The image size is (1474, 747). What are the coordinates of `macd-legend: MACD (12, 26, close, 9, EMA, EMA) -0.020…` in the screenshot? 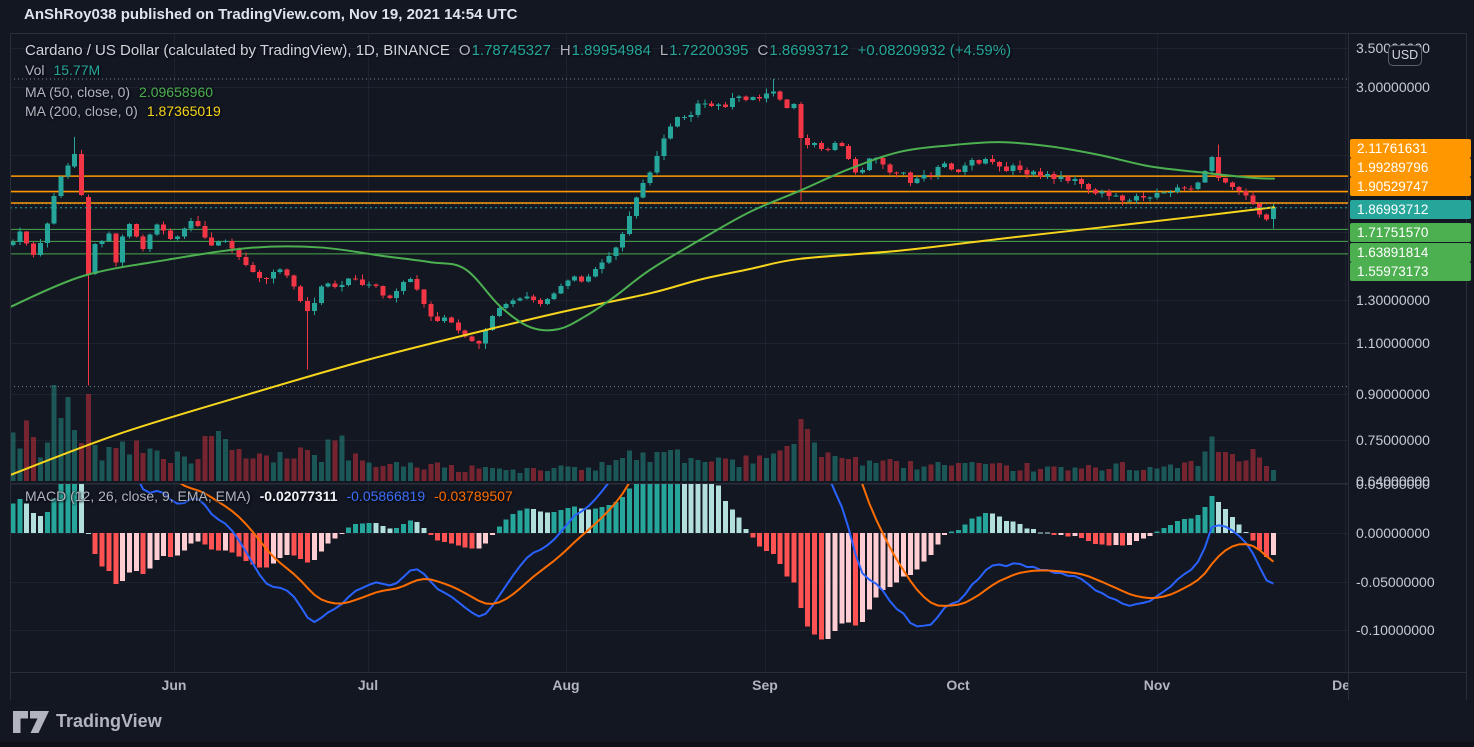 It's located at (269, 496).